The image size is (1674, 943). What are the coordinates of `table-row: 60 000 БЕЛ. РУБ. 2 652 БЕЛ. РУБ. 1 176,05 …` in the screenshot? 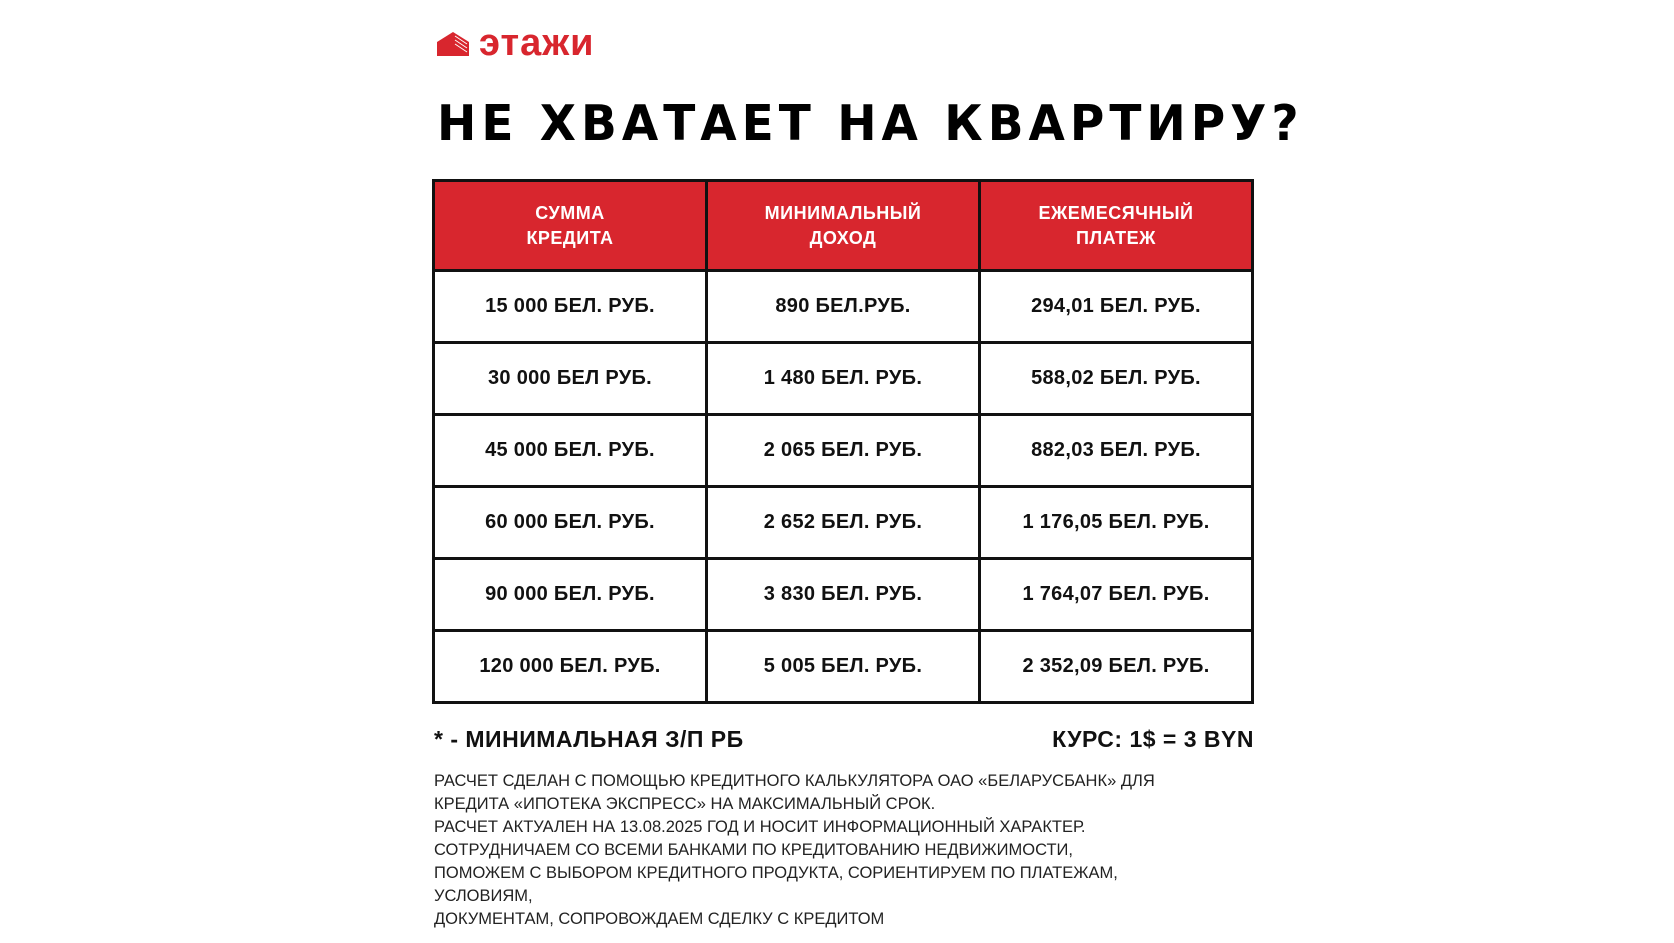 It's located at (843, 522).